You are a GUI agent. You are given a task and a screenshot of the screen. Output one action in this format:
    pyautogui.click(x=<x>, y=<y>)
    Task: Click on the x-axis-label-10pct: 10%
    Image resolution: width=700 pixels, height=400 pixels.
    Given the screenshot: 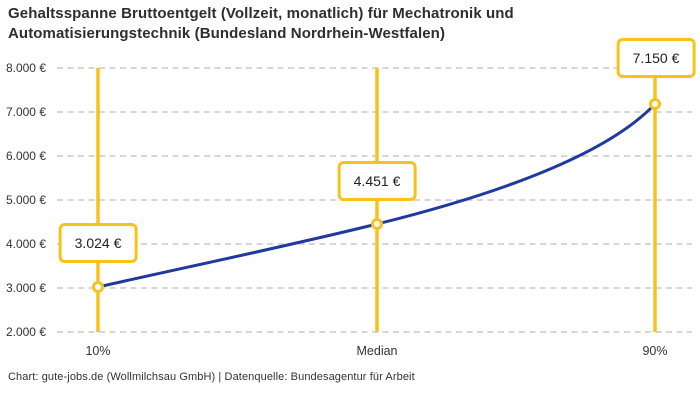 What is the action you would take?
    pyautogui.click(x=98, y=351)
    